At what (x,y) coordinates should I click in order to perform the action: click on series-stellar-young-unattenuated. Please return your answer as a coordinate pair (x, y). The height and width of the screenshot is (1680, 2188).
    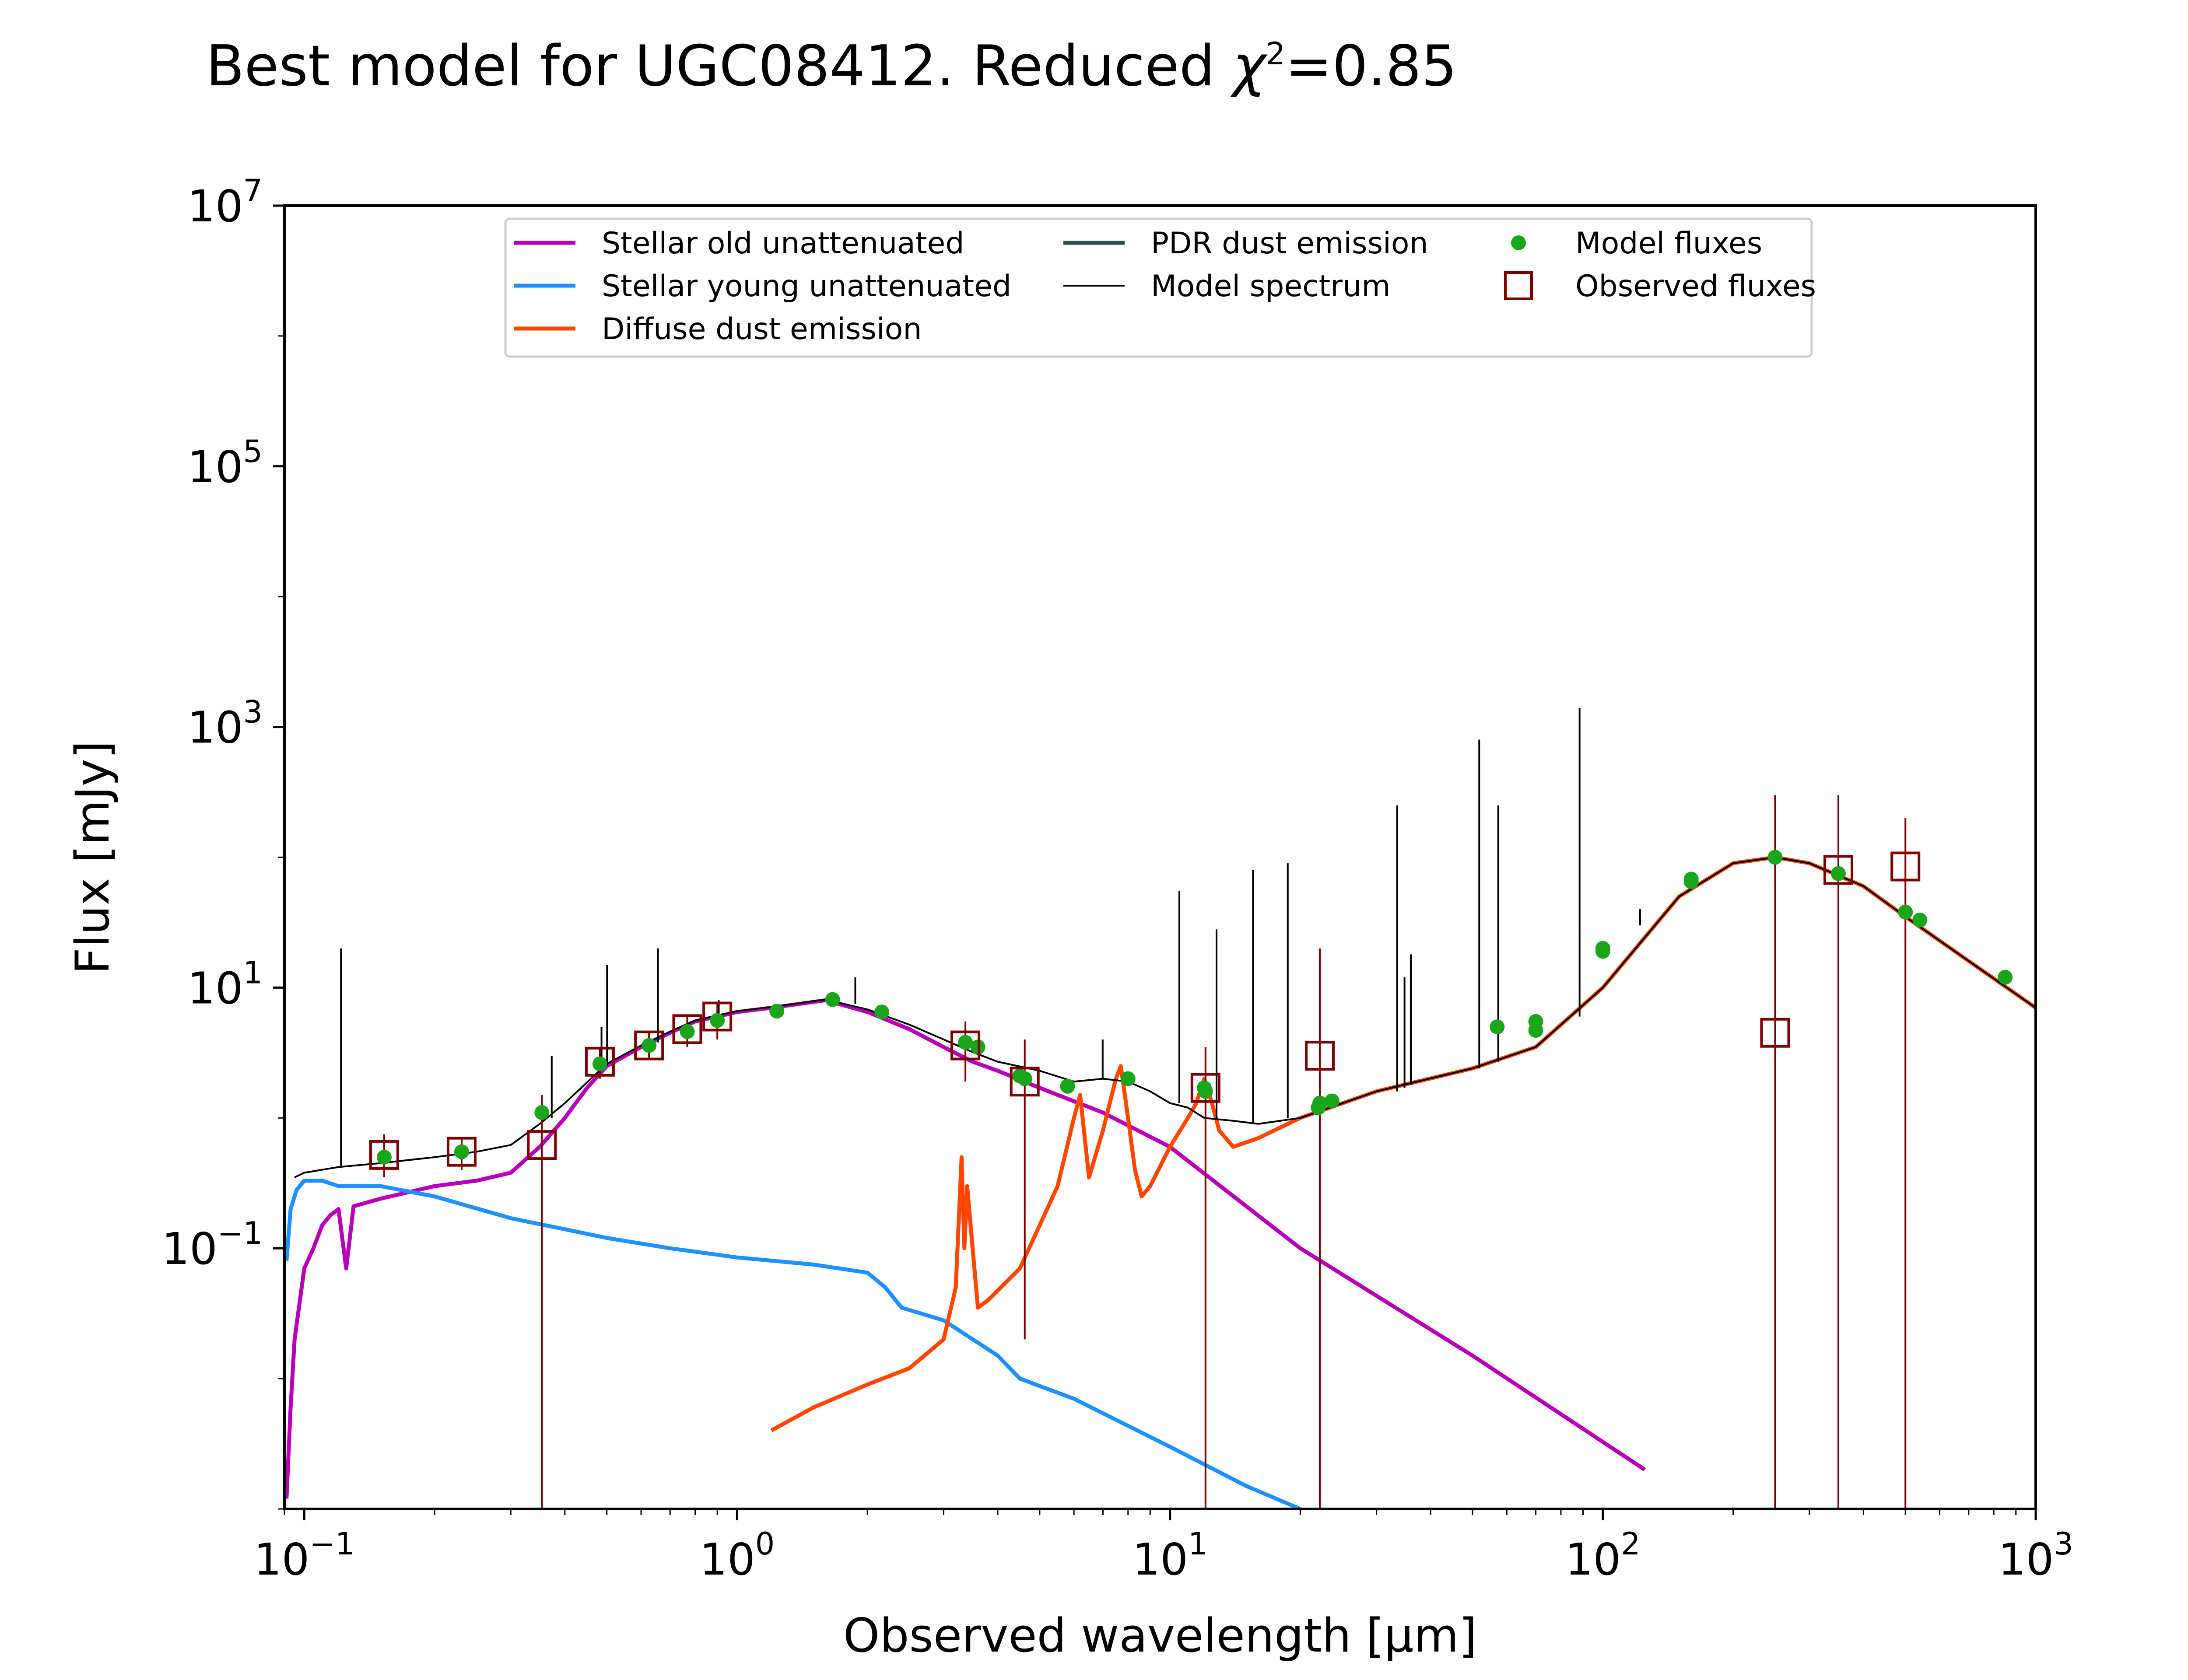
    Looking at the image, I should click on (792, 1344).